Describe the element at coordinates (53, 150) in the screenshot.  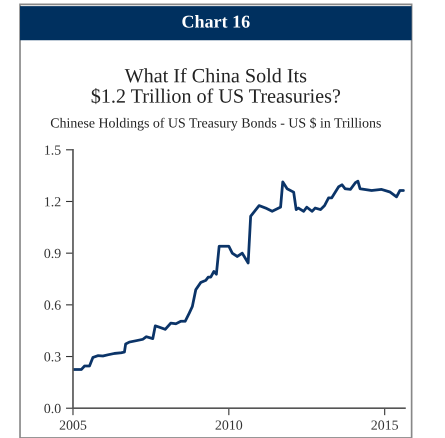
I see `y-tick-label: 1.5` at that location.